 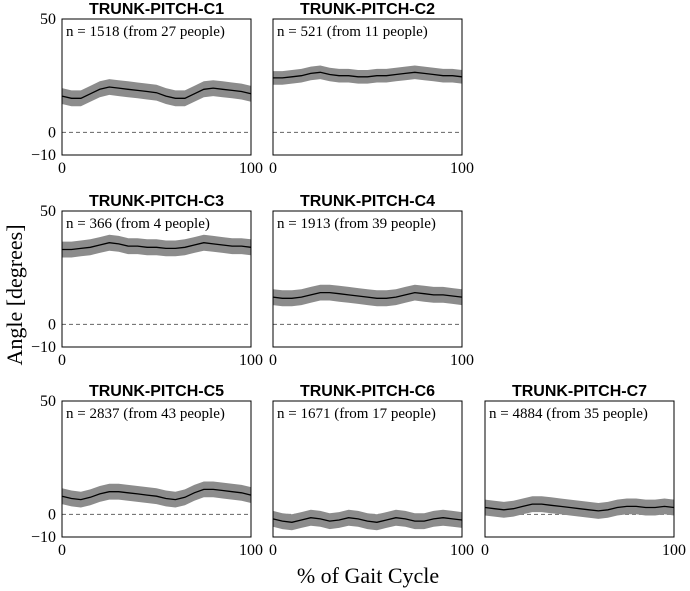 I want to click on panel-title: TRUNK-PITCH-C3, so click(x=156, y=201).